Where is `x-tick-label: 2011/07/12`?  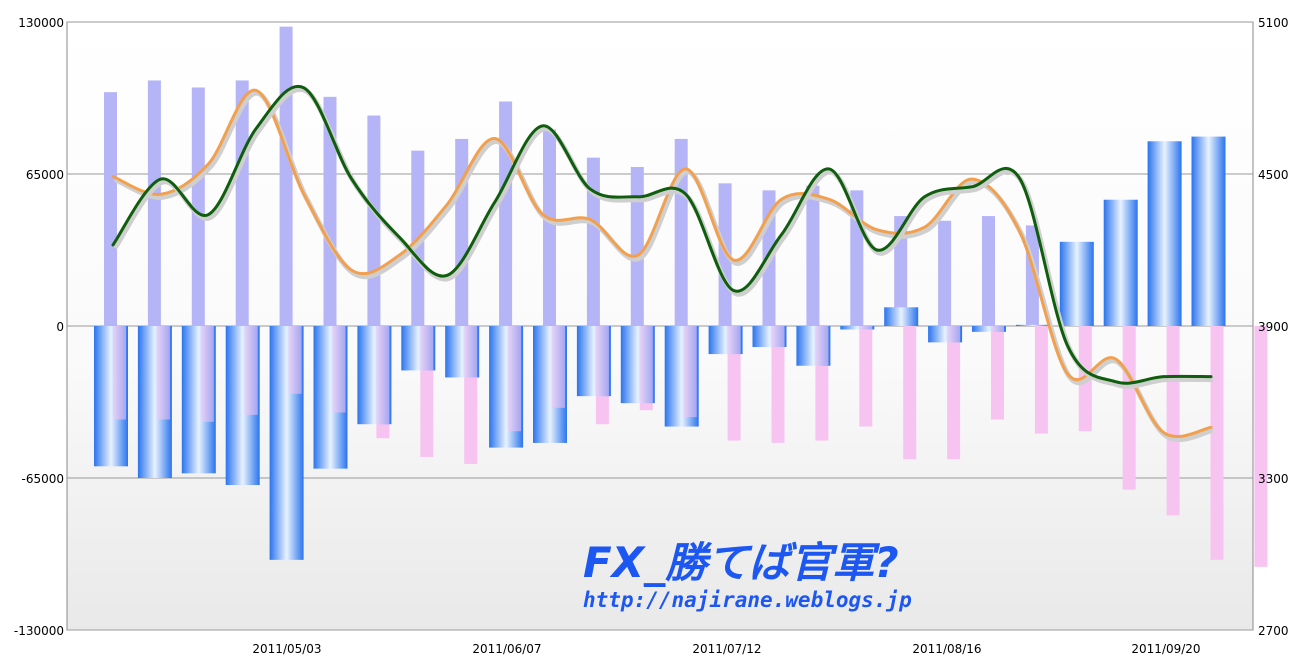 x-tick-label: 2011/07/12 is located at coordinates (726, 649).